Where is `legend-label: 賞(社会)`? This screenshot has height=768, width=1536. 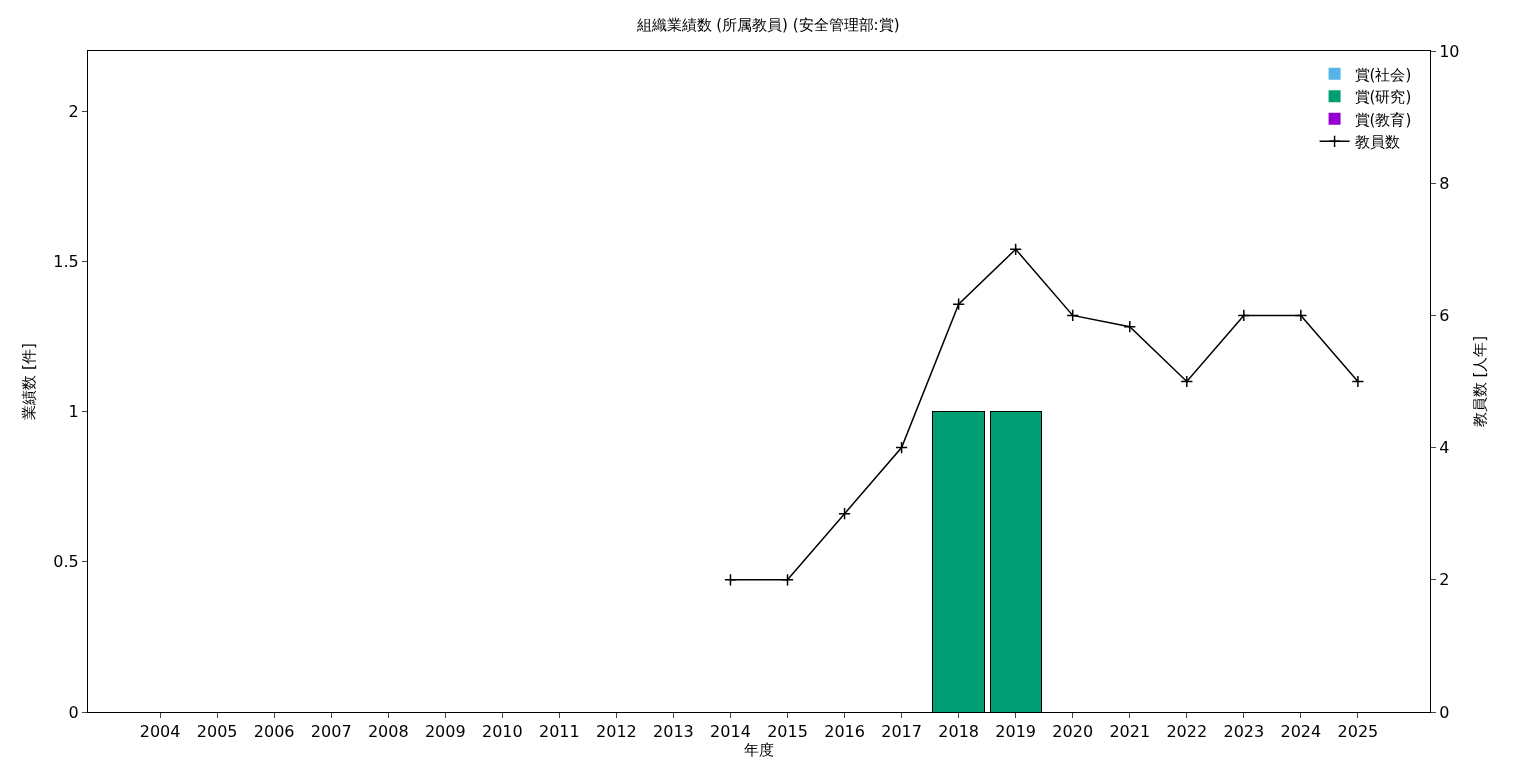 legend-label: 賞(社会) is located at coordinates (1383, 74).